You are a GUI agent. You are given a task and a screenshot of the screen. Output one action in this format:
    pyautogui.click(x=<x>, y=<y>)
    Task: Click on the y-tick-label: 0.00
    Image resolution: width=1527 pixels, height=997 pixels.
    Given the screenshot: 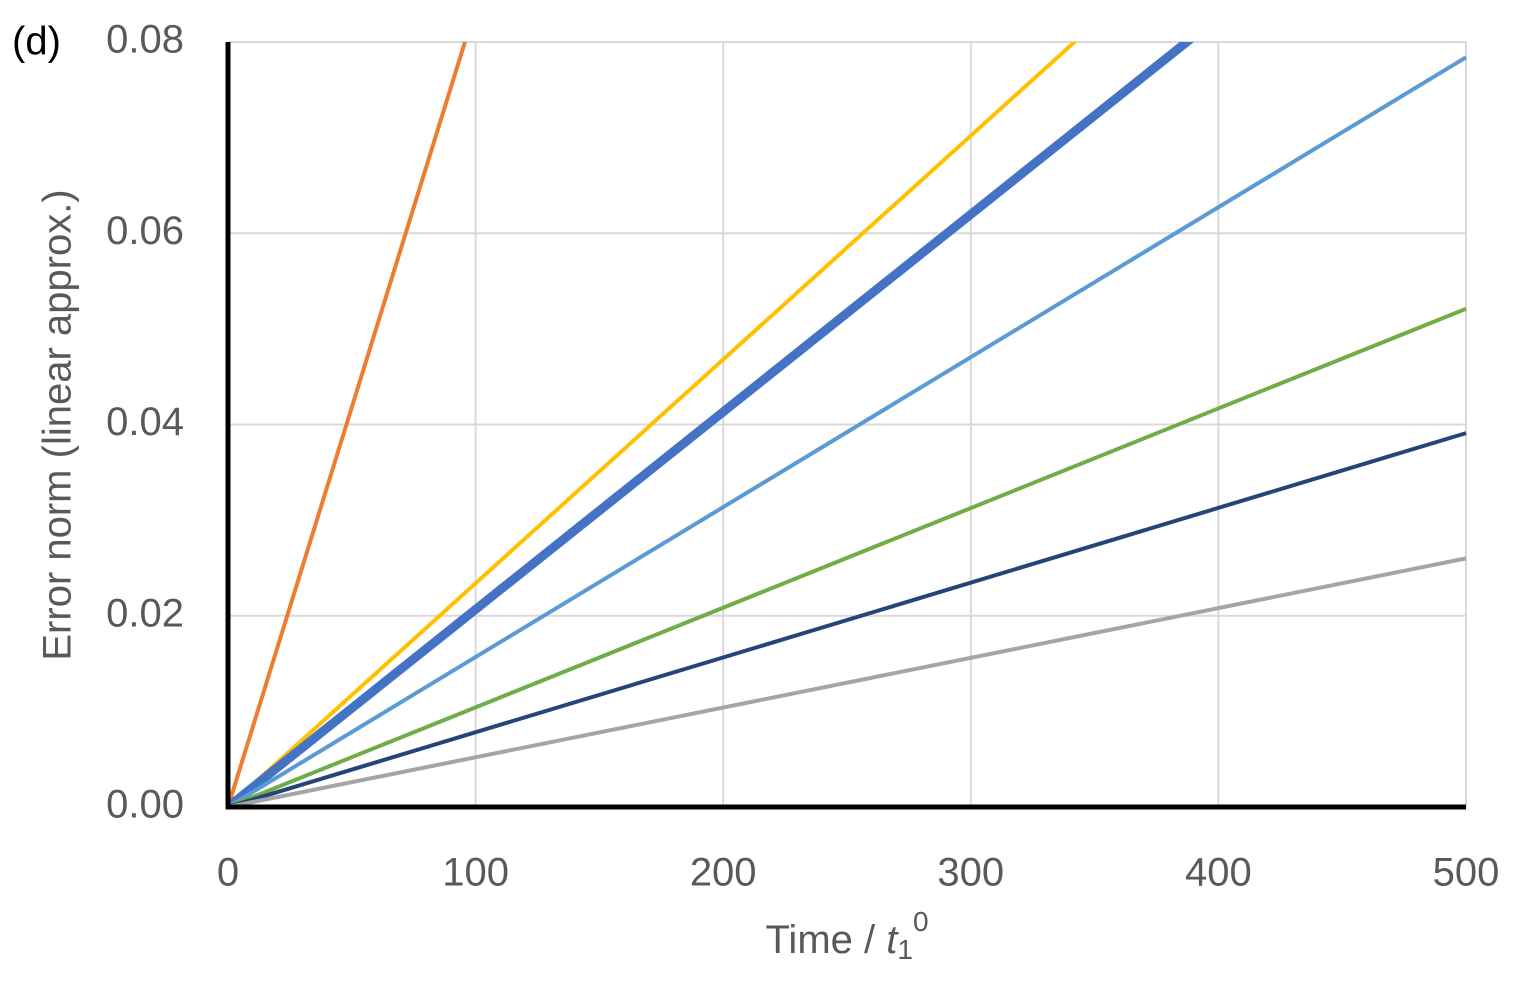 What is the action you would take?
    pyautogui.click(x=145, y=805)
    